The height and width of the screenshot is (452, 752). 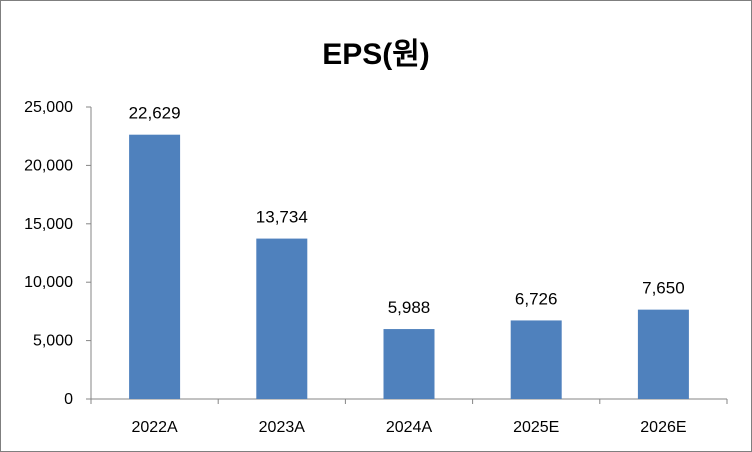 What do you see at coordinates (53, 341) in the screenshot?
I see `y-tick-label: 5,000` at bounding box center [53, 341].